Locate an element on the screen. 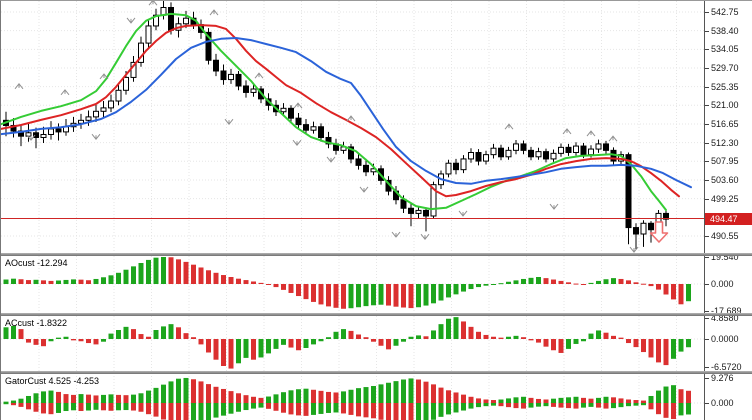 The image size is (752, 420). indicator-scale-label: 19.540 is located at coordinates (725, 257).